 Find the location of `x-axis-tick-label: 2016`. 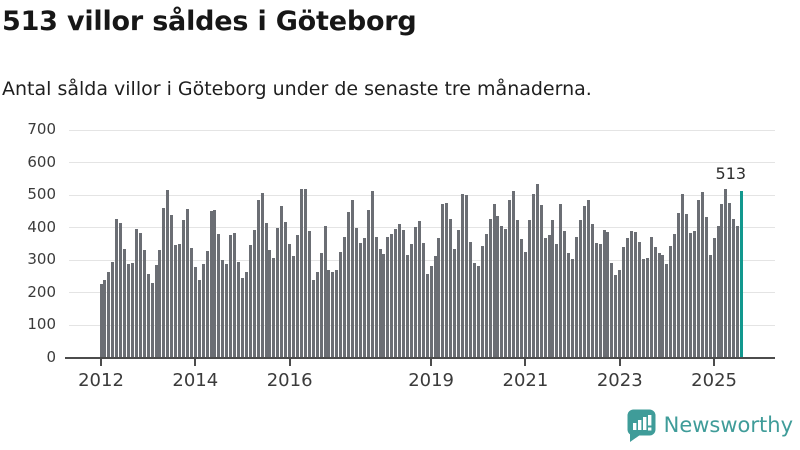

x-axis-tick-label: 2016 is located at coordinates (289, 380).